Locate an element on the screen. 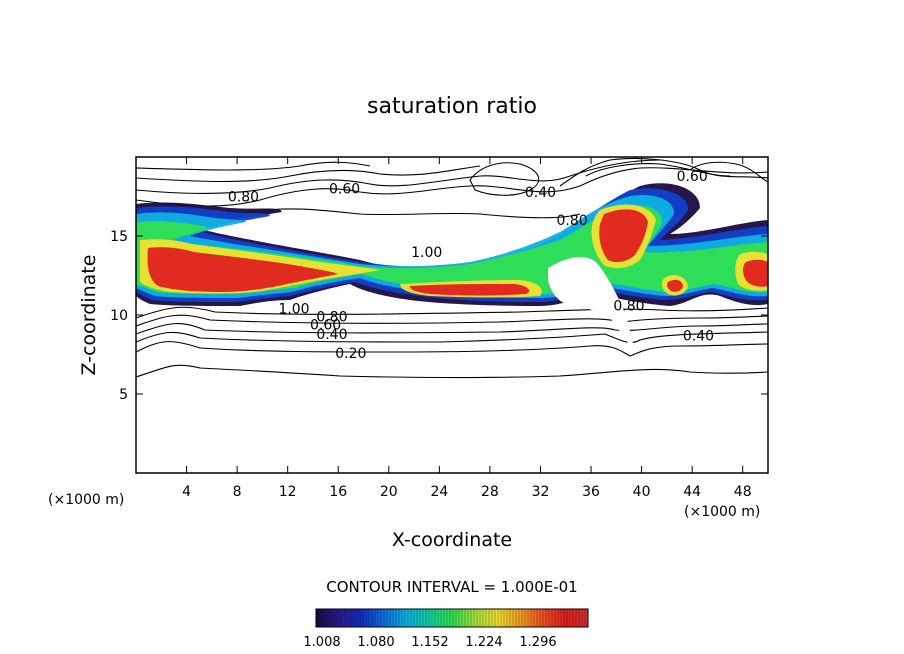 The height and width of the screenshot is (654, 904). x-tick-label: 20 is located at coordinates (389, 492).